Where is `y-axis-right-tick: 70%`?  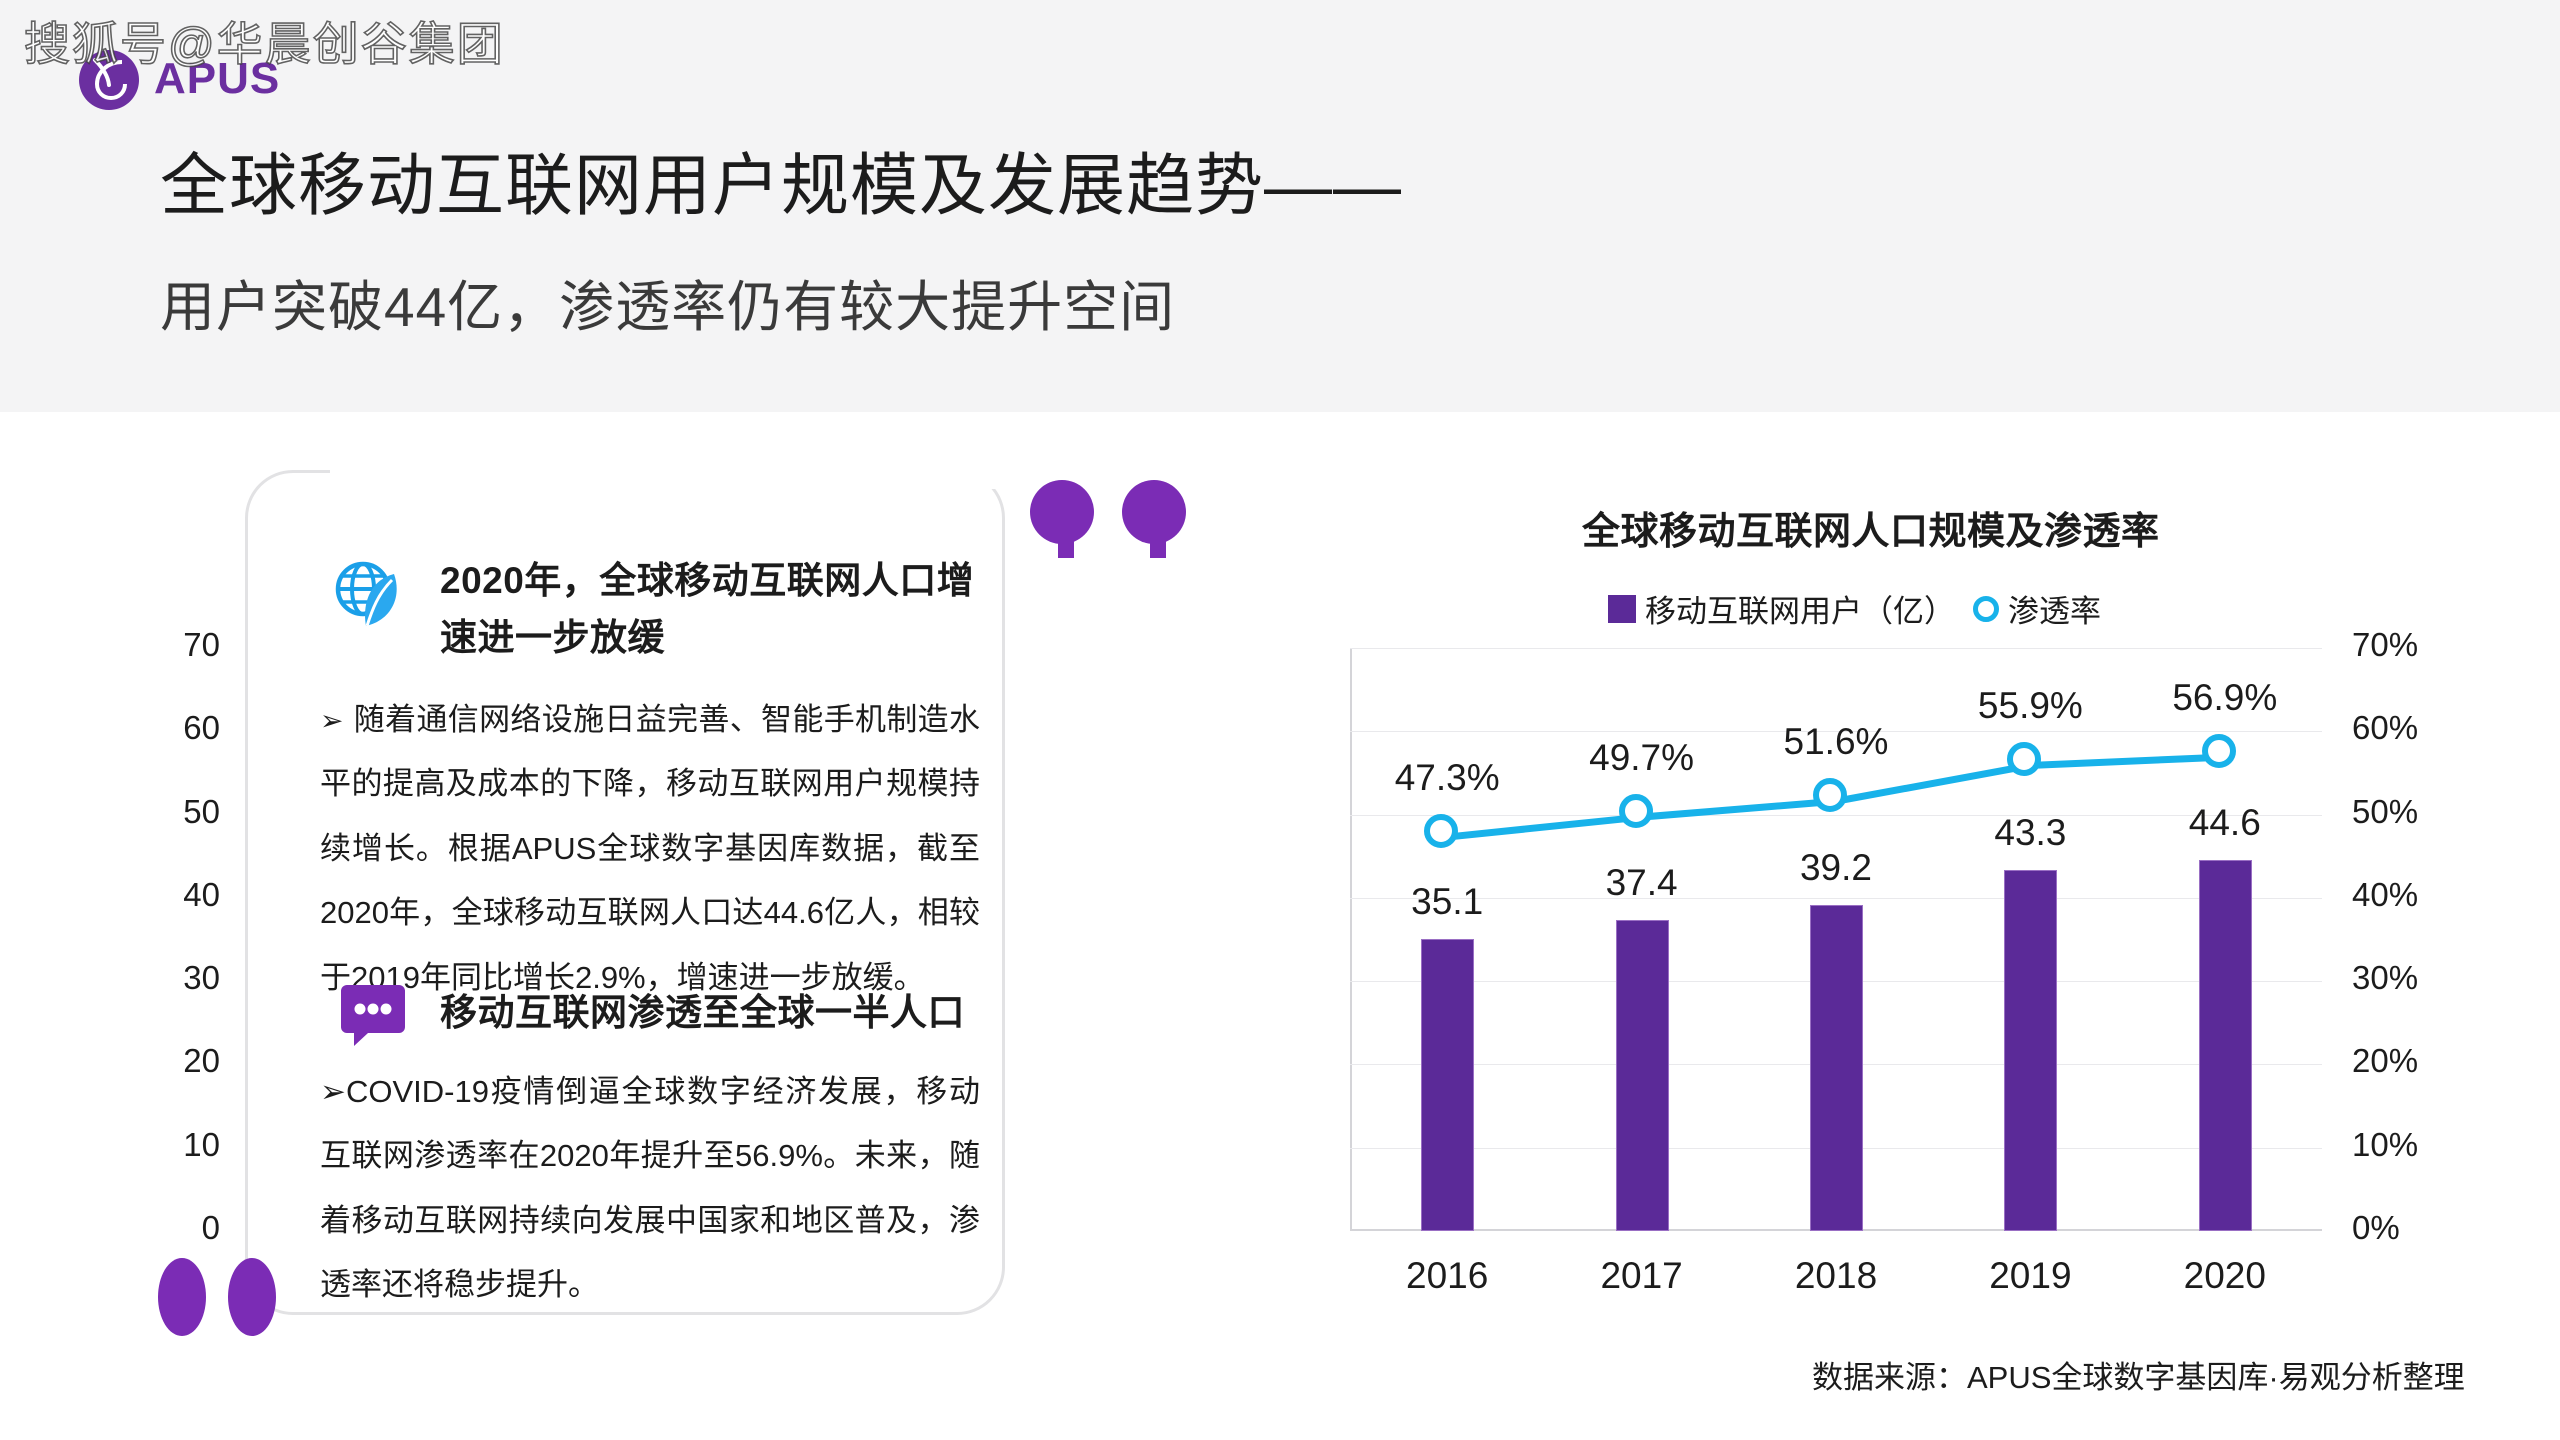
y-axis-right-tick: 70% is located at coordinates (2385, 644).